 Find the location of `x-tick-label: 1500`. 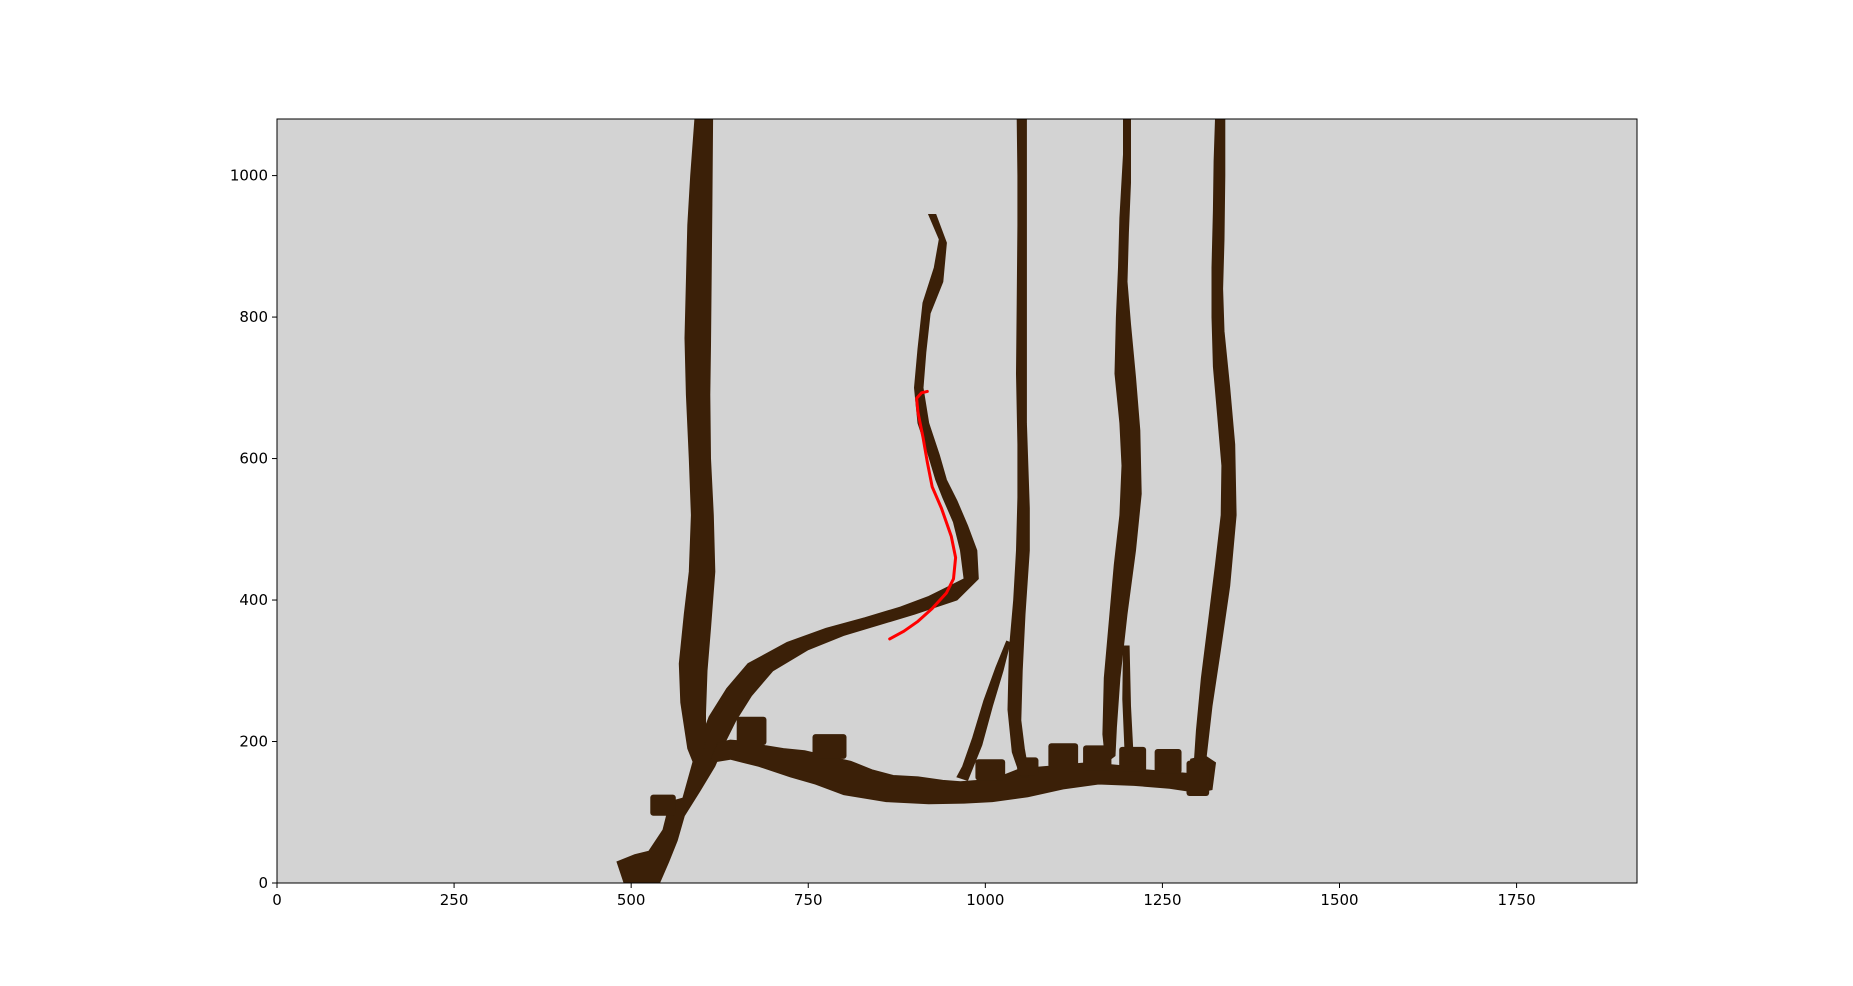

x-tick-label: 1500 is located at coordinates (1339, 900).